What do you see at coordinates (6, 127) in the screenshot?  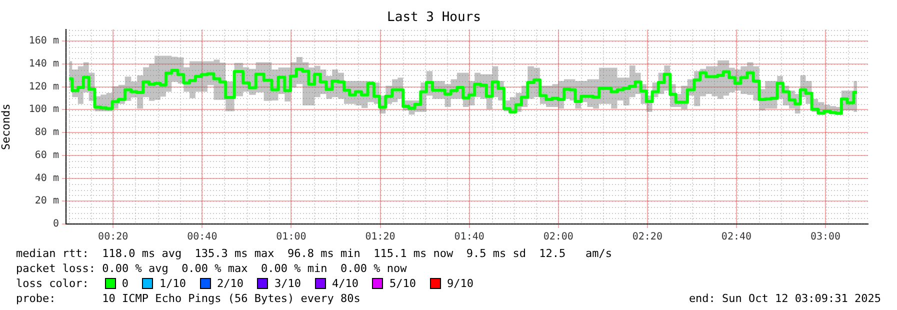 I see `y-axis-title: Seconds` at bounding box center [6, 127].